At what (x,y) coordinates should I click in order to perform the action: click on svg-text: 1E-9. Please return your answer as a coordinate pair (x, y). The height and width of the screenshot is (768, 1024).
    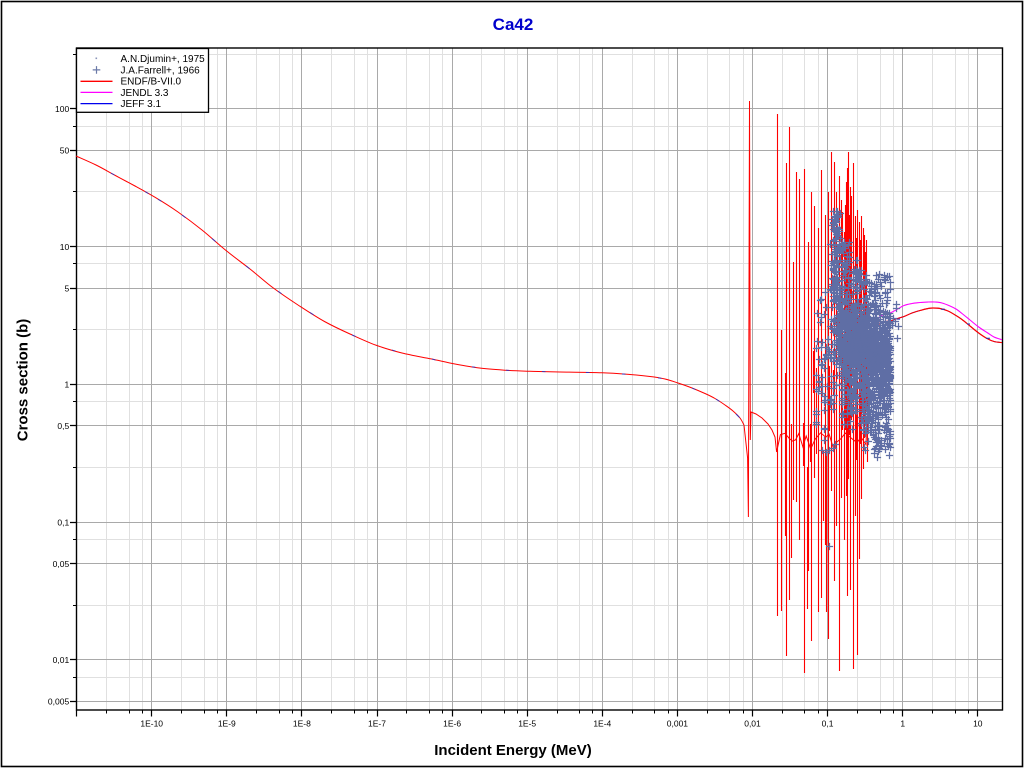
    Looking at the image, I should click on (227, 724).